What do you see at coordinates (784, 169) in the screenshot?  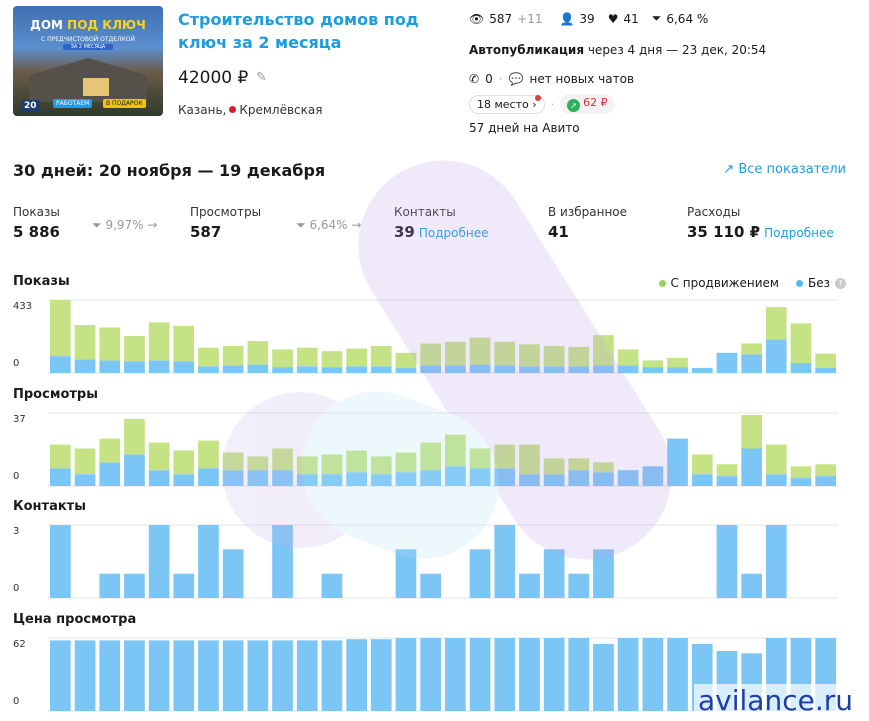 I see `all-metrics-link: ↗ Все показатели` at bounding box center [784, 169].